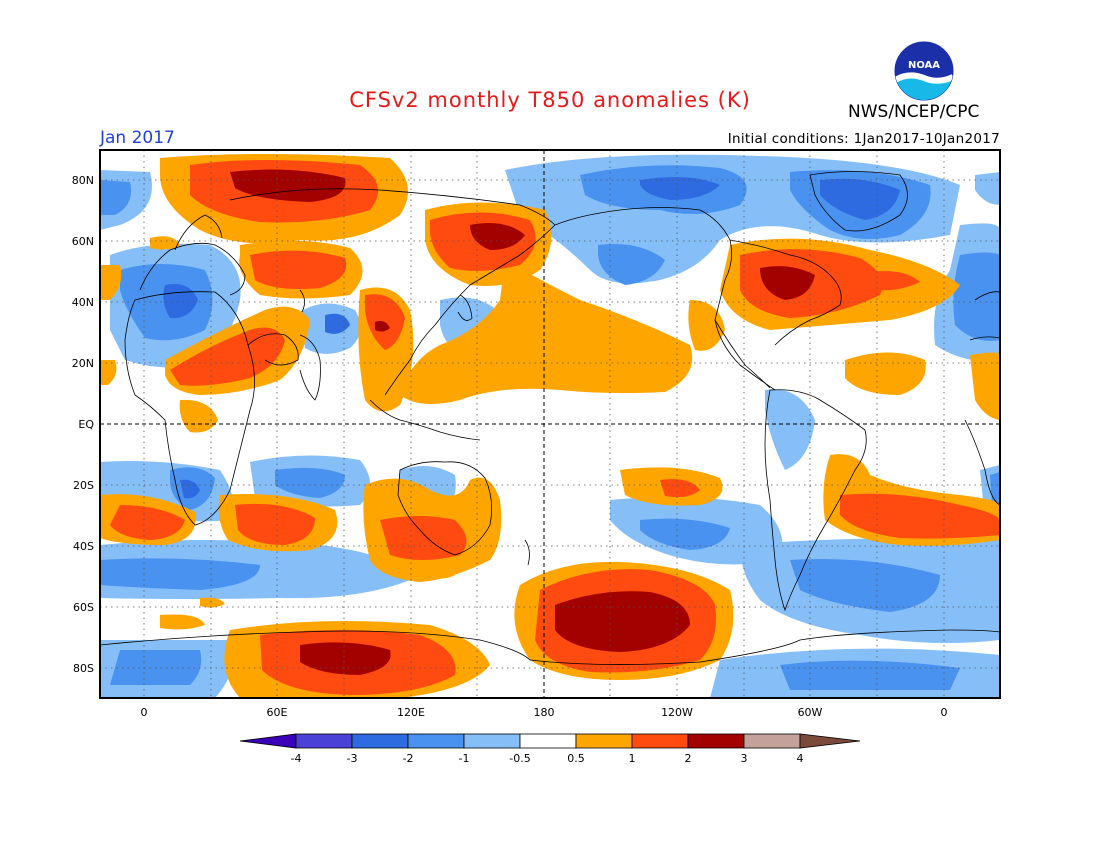 The image size is (1100, 850). Describe the element at coordinates (744, 758) in the screenshot. I see `colorbar-label-p3: 3` at that location.